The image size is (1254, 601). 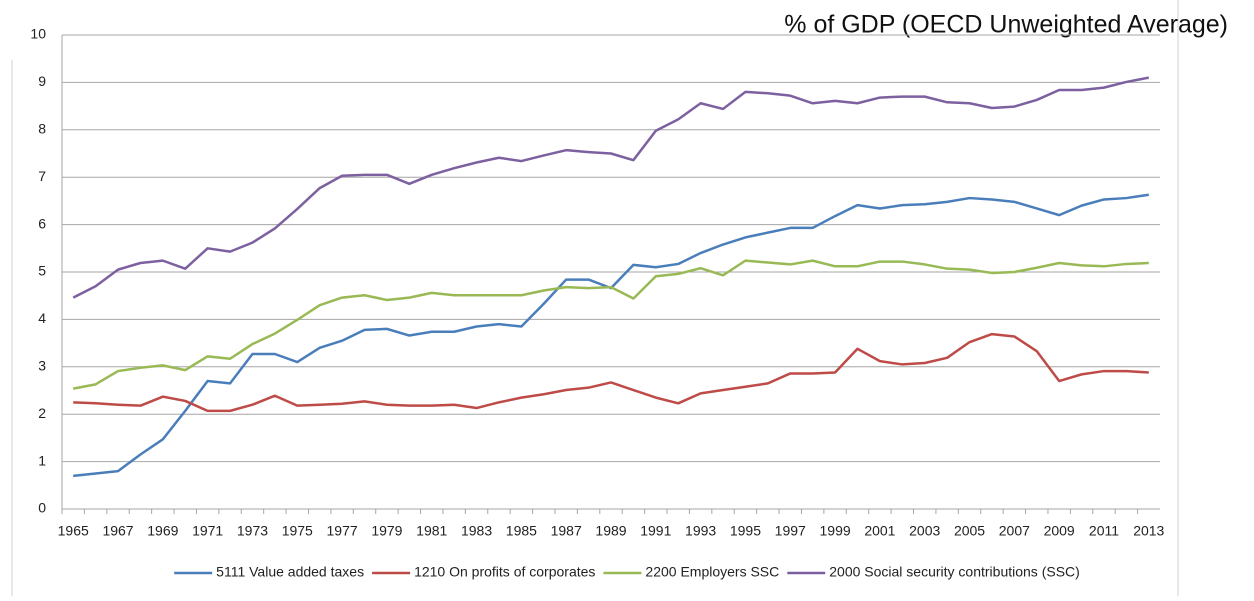 What do you see at coordinates (1059, 531) in the screenshot?
I see `x-tick-label: 2009` at bounding box center [1059, 531].